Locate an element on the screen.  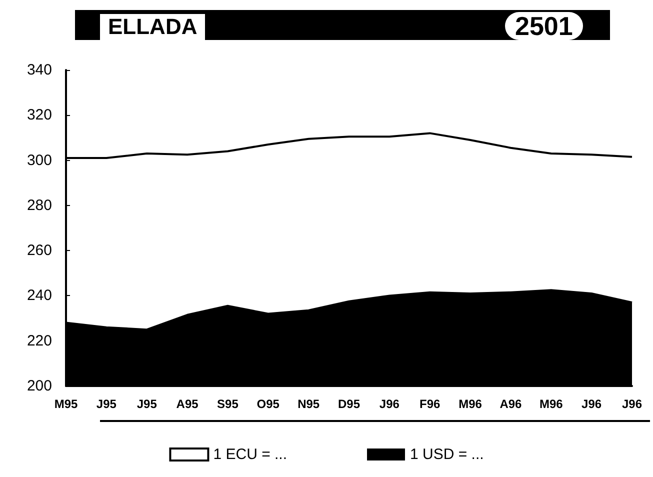
y-tick-label: 320 is located at coordinates (39, 115).